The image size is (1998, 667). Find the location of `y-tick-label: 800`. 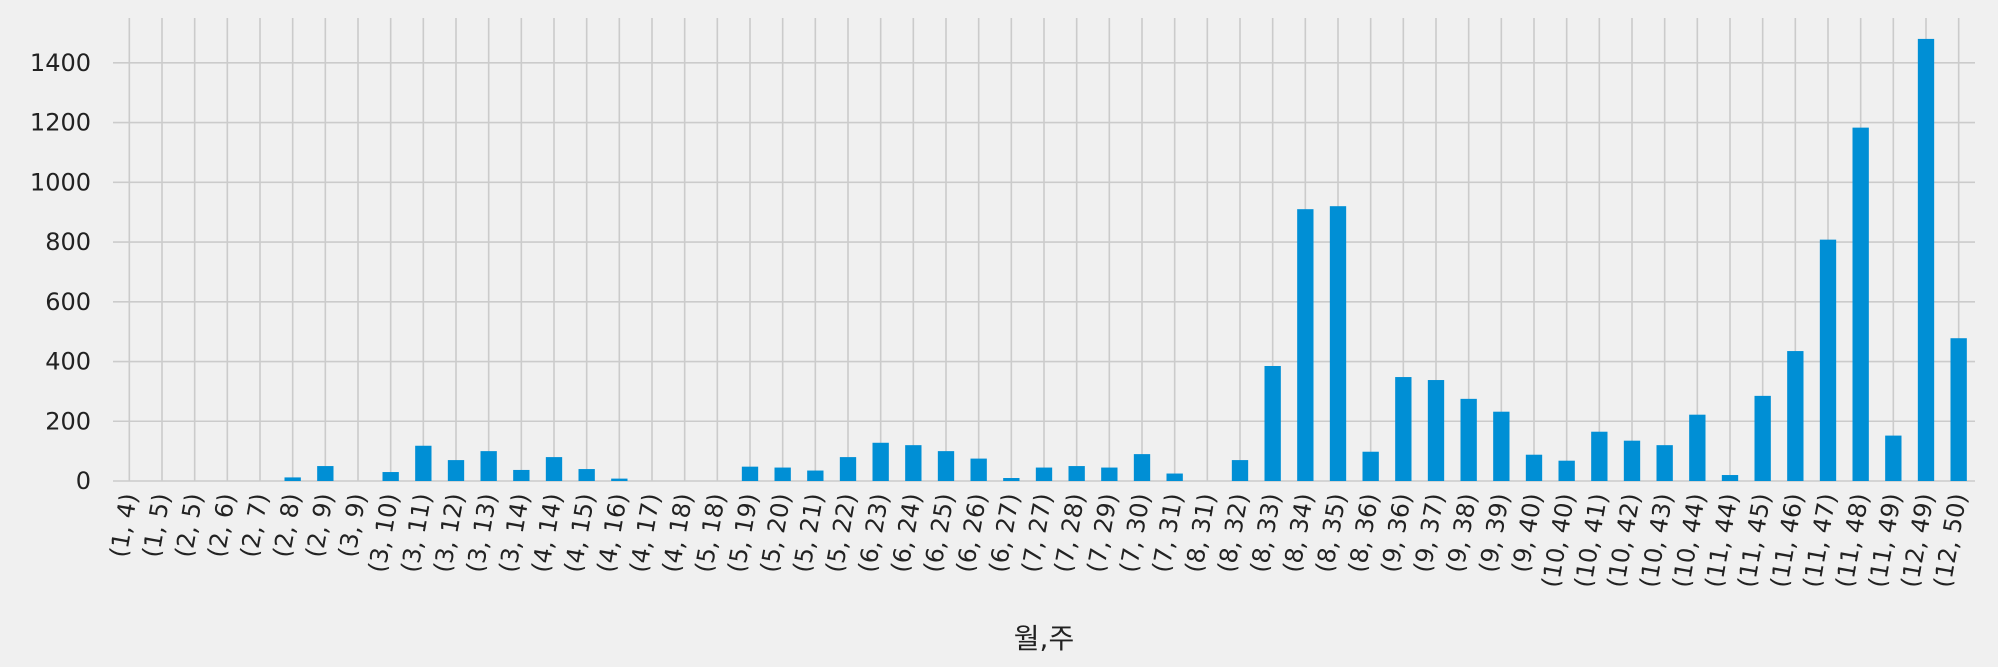

y-tick-label: 800 is located at coordinates (68, 242).